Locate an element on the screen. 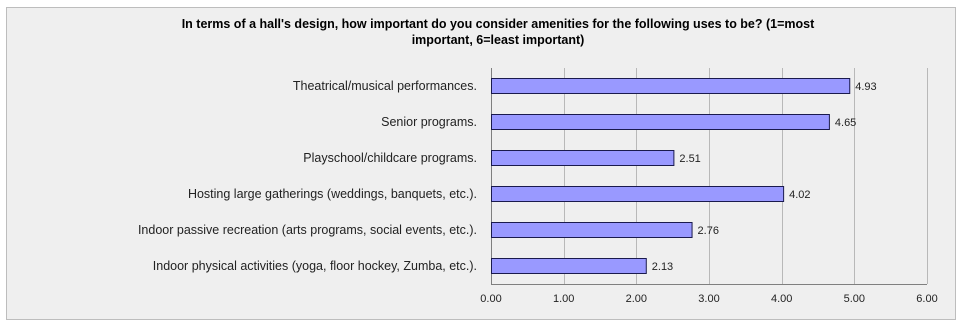 Image resolution: width=963 pixels, height=326 pixels. category-label-3: Playschool/childcare programs. is located at coordinates (390, 158).